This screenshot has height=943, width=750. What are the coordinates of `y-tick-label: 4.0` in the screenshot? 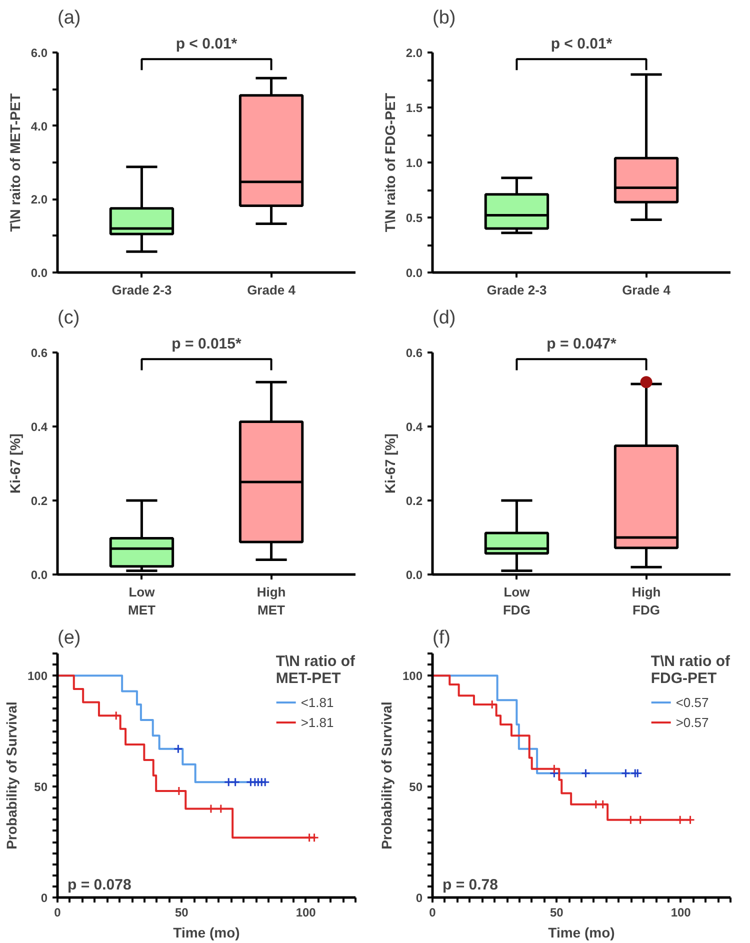 It's located at (39, 126).